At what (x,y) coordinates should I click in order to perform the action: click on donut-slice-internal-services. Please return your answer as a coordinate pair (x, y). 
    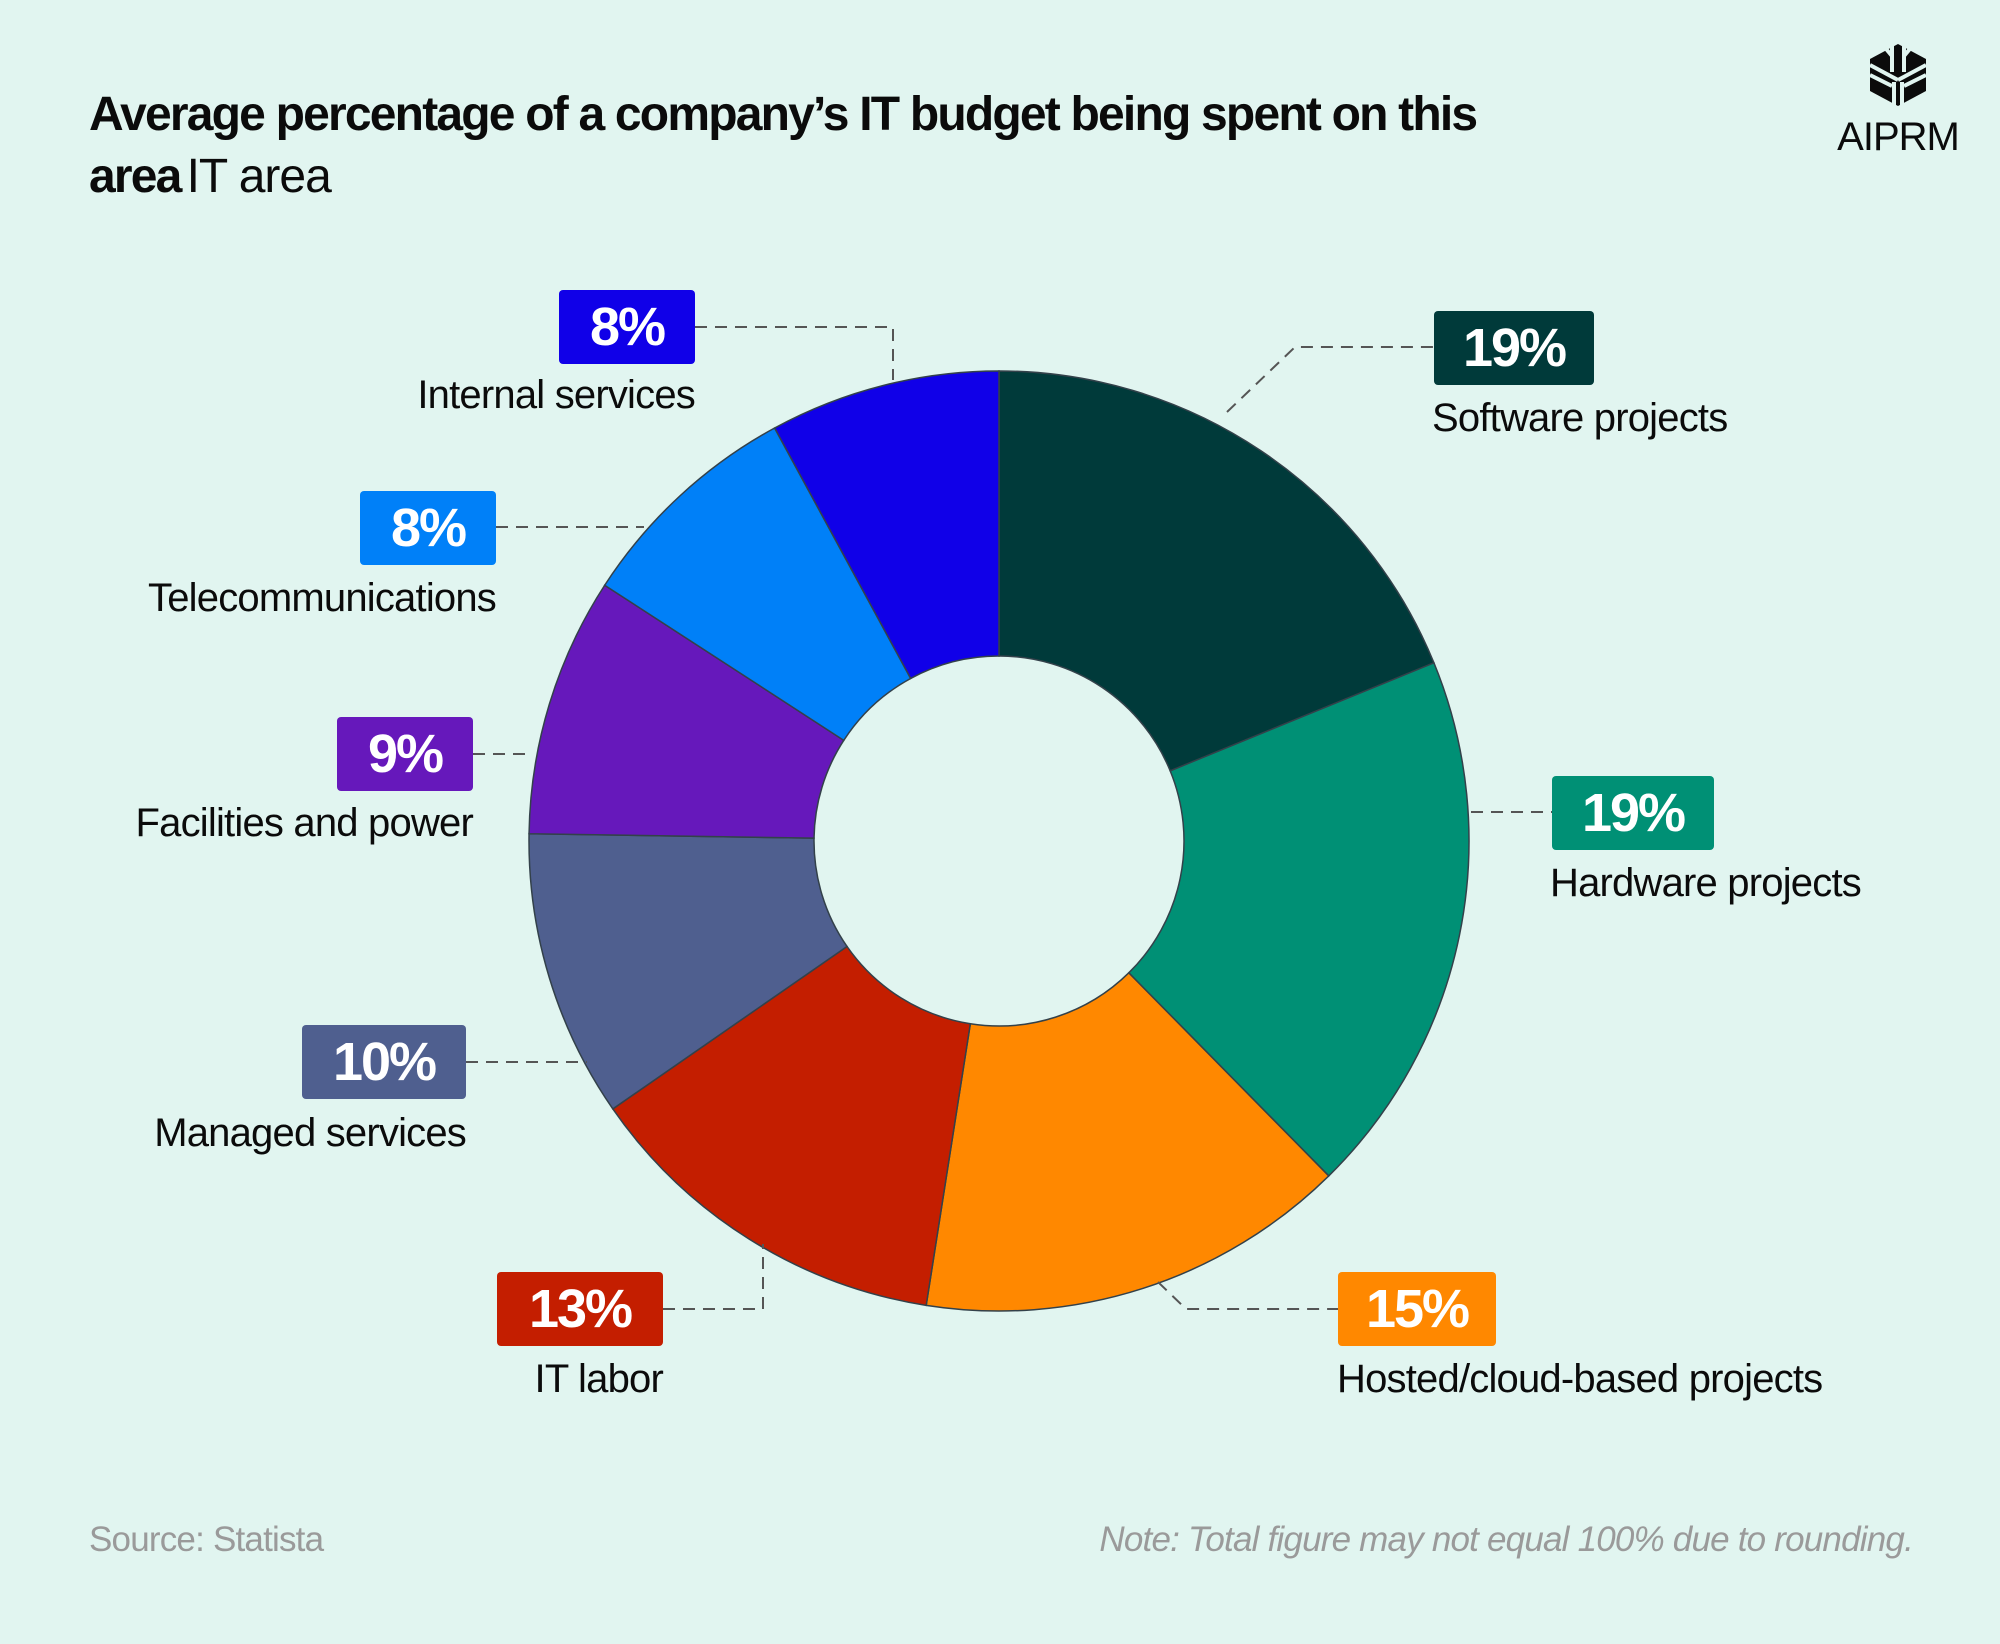
    Looking at the image, I should click on (886, 525).